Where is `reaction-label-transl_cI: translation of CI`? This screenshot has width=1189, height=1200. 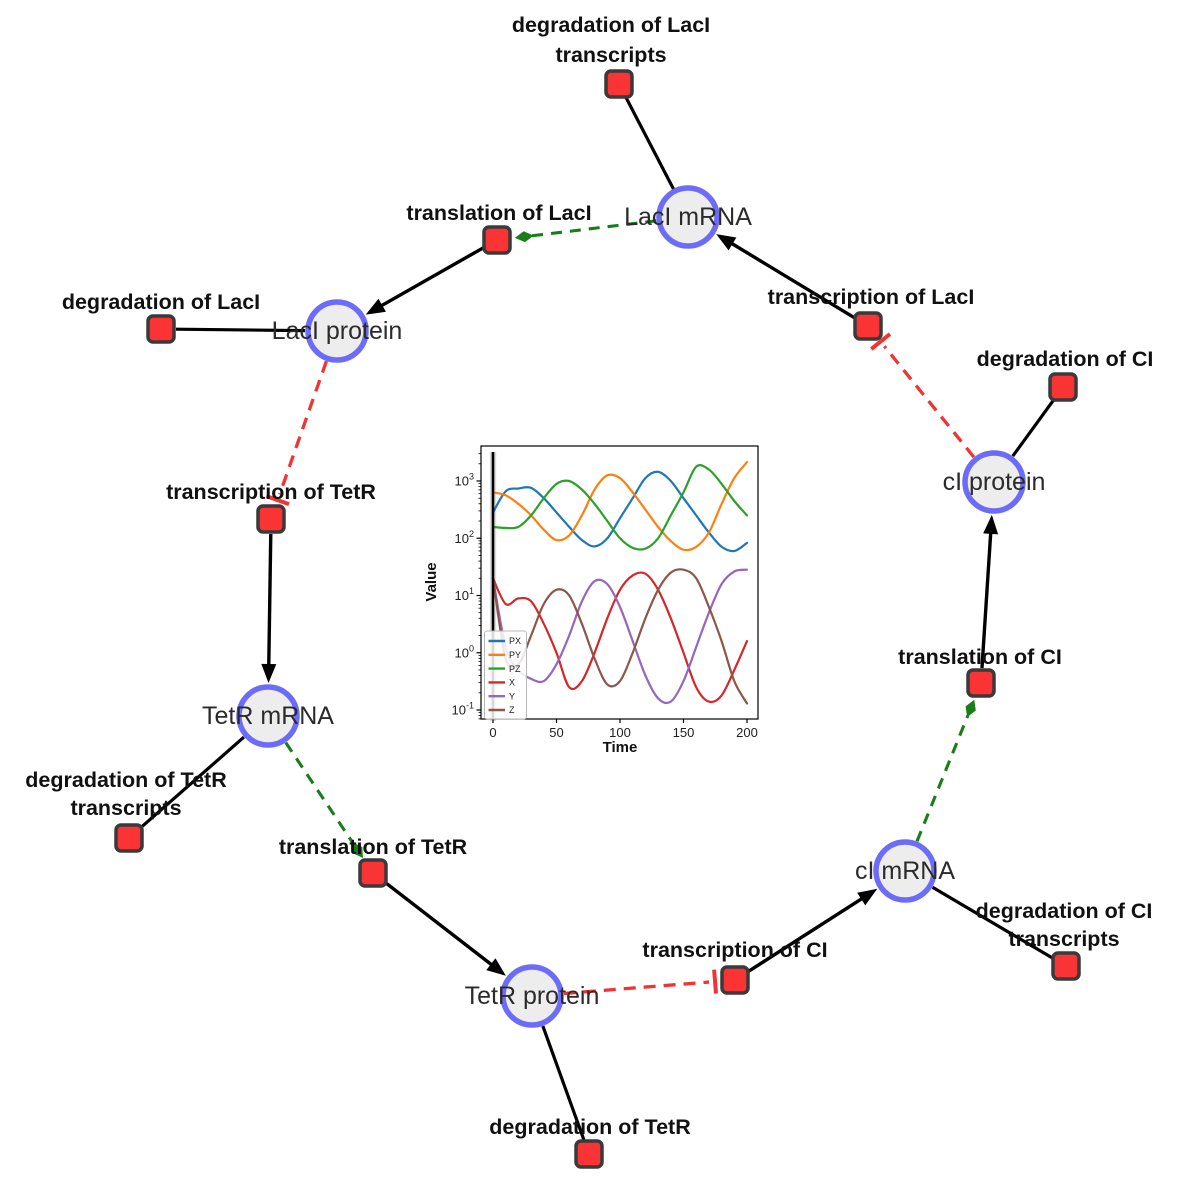 reaction-label-transl_cI: translation of CI is located at coordinates (980, 657).